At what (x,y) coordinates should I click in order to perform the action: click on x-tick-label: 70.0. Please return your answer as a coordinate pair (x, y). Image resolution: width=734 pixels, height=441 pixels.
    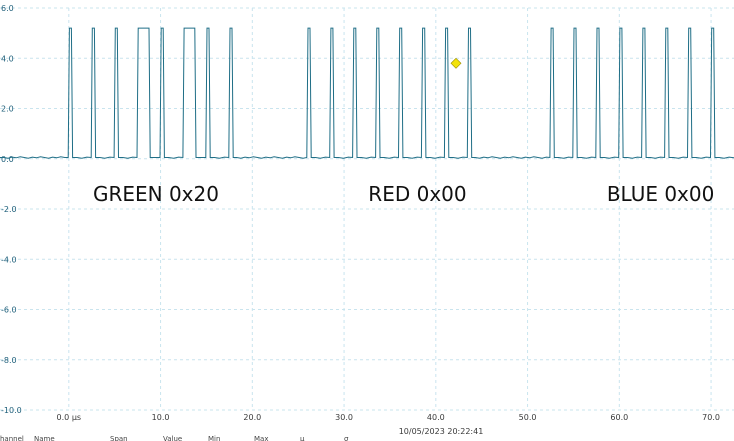
    Looking at the image, I should click on (711, 417).